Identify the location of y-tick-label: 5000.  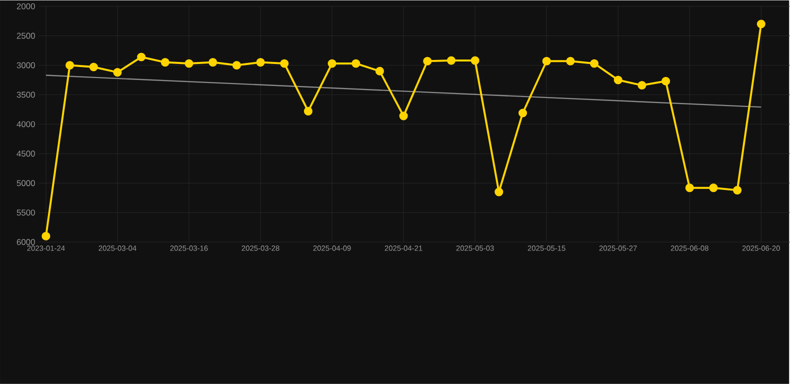
(25, 183).